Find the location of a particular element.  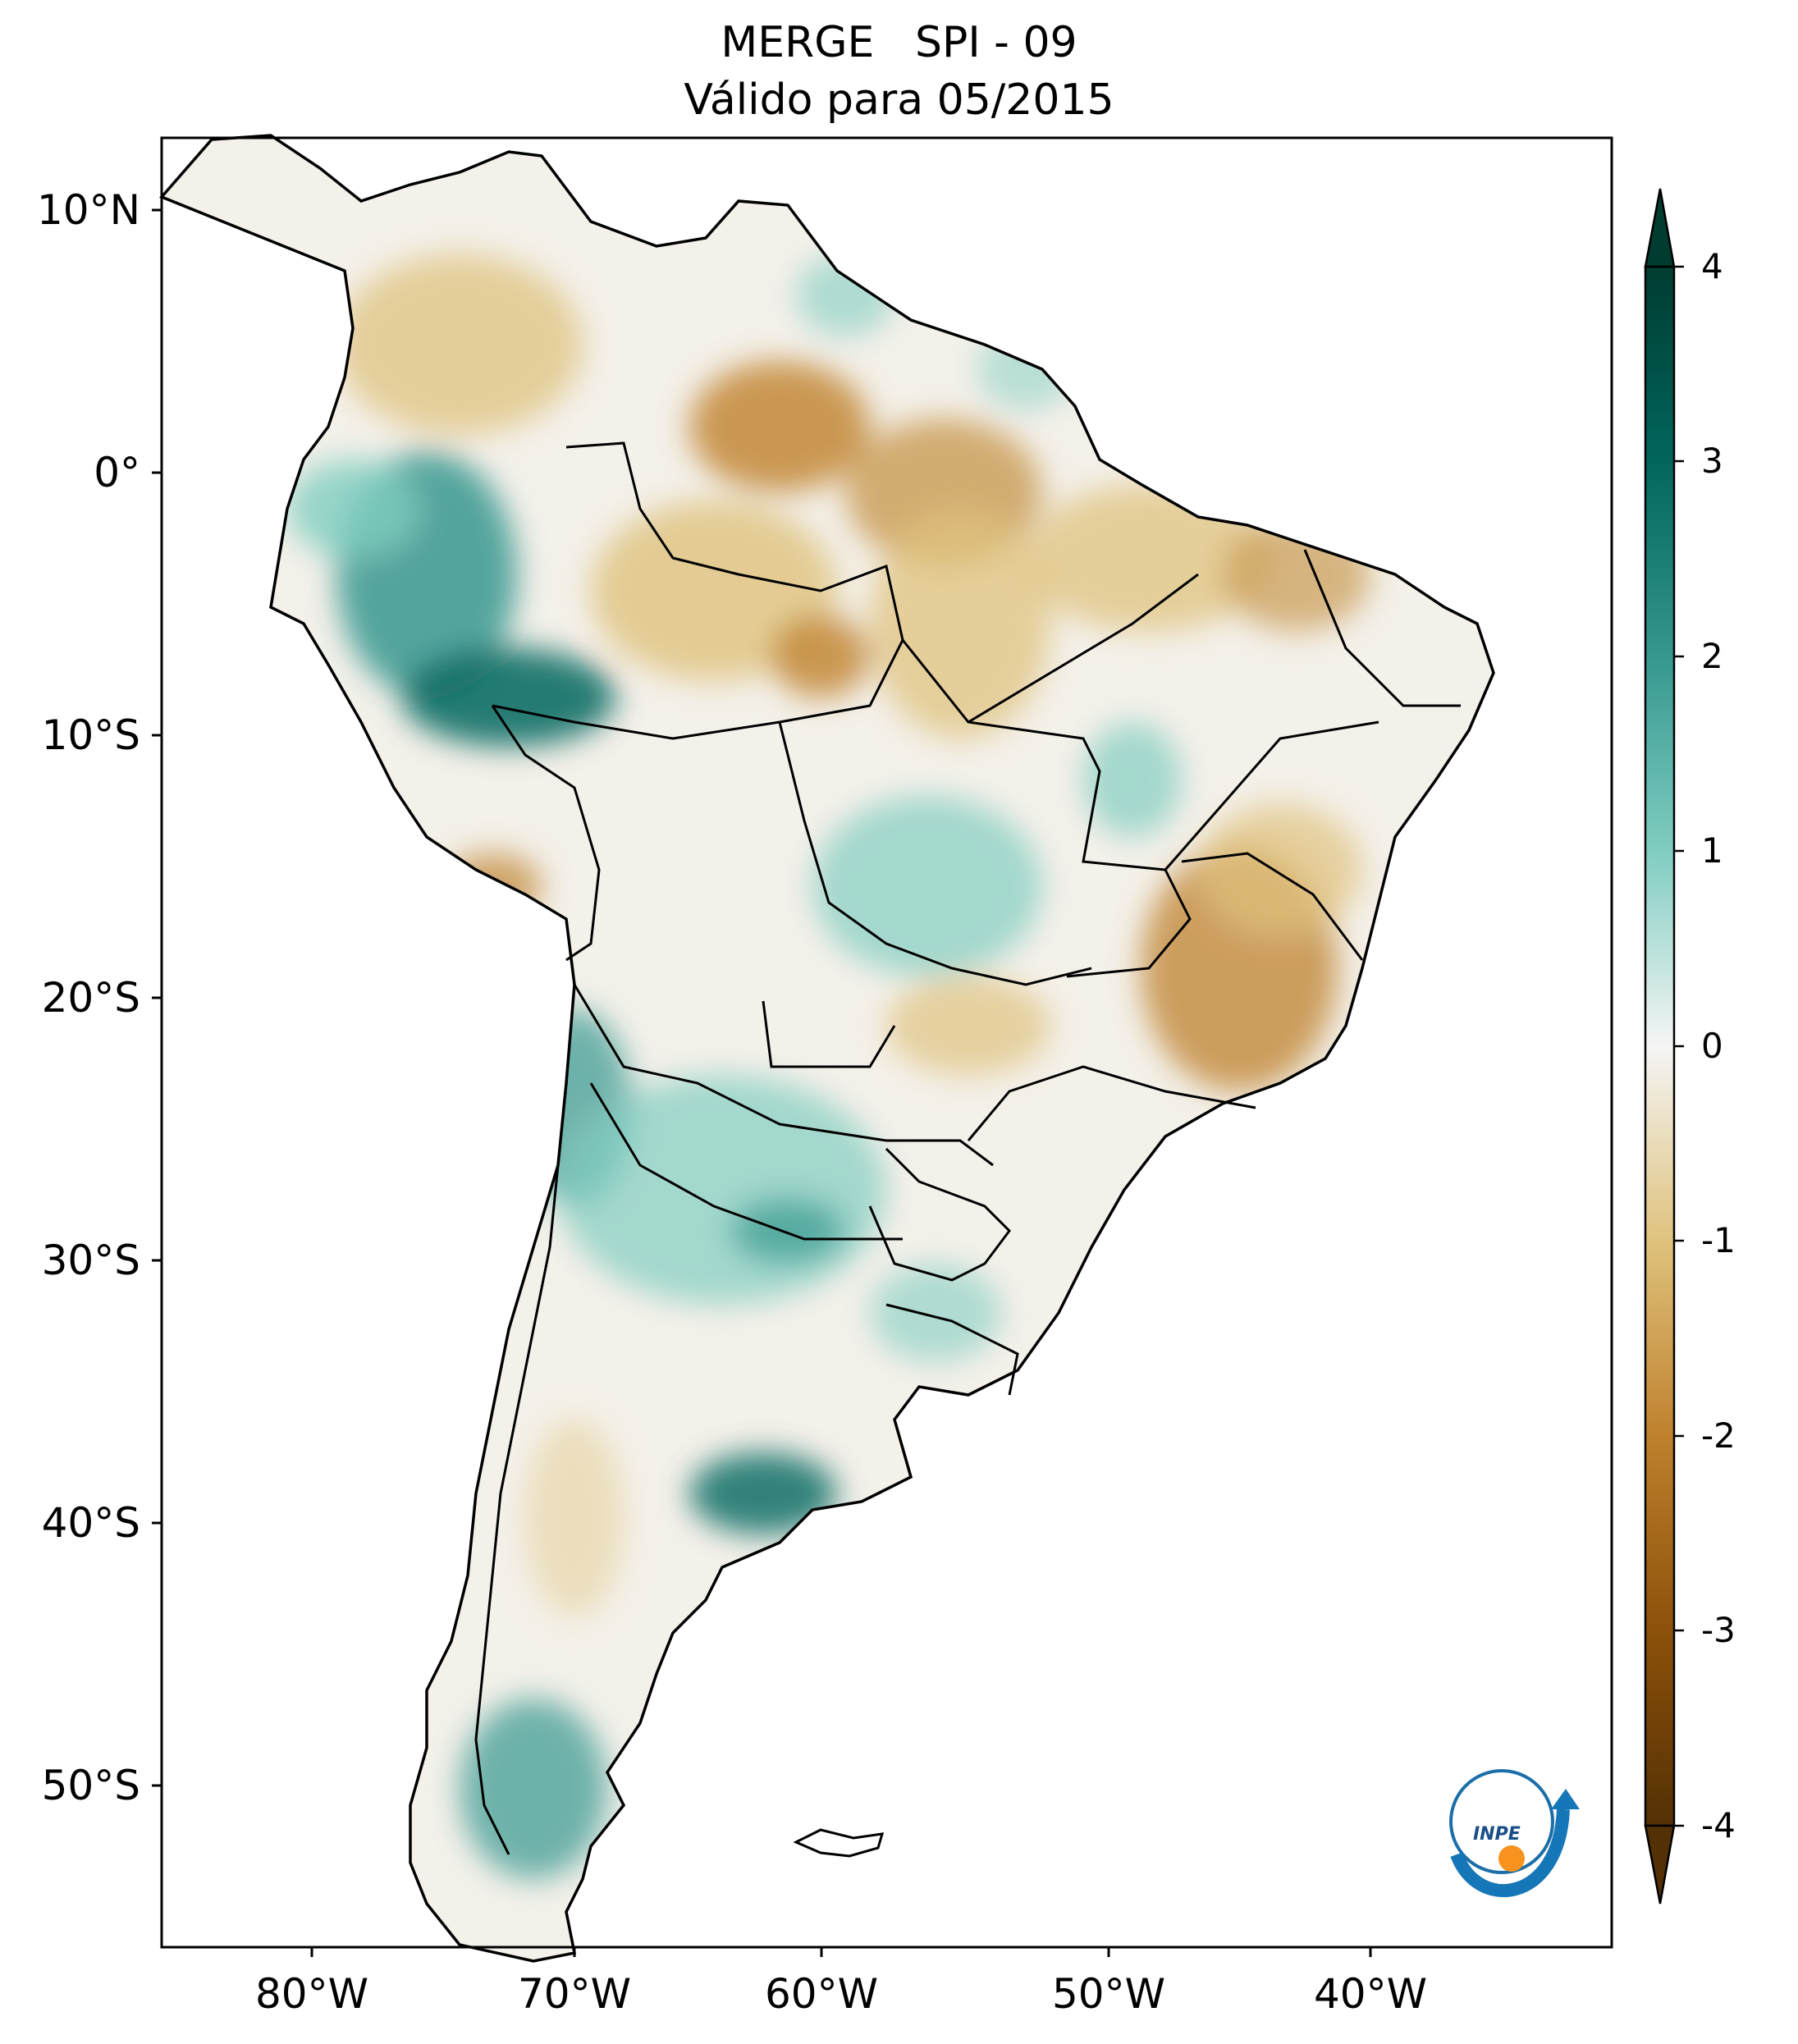

colorbar-gradient is located at coordinates (1660, 1046).